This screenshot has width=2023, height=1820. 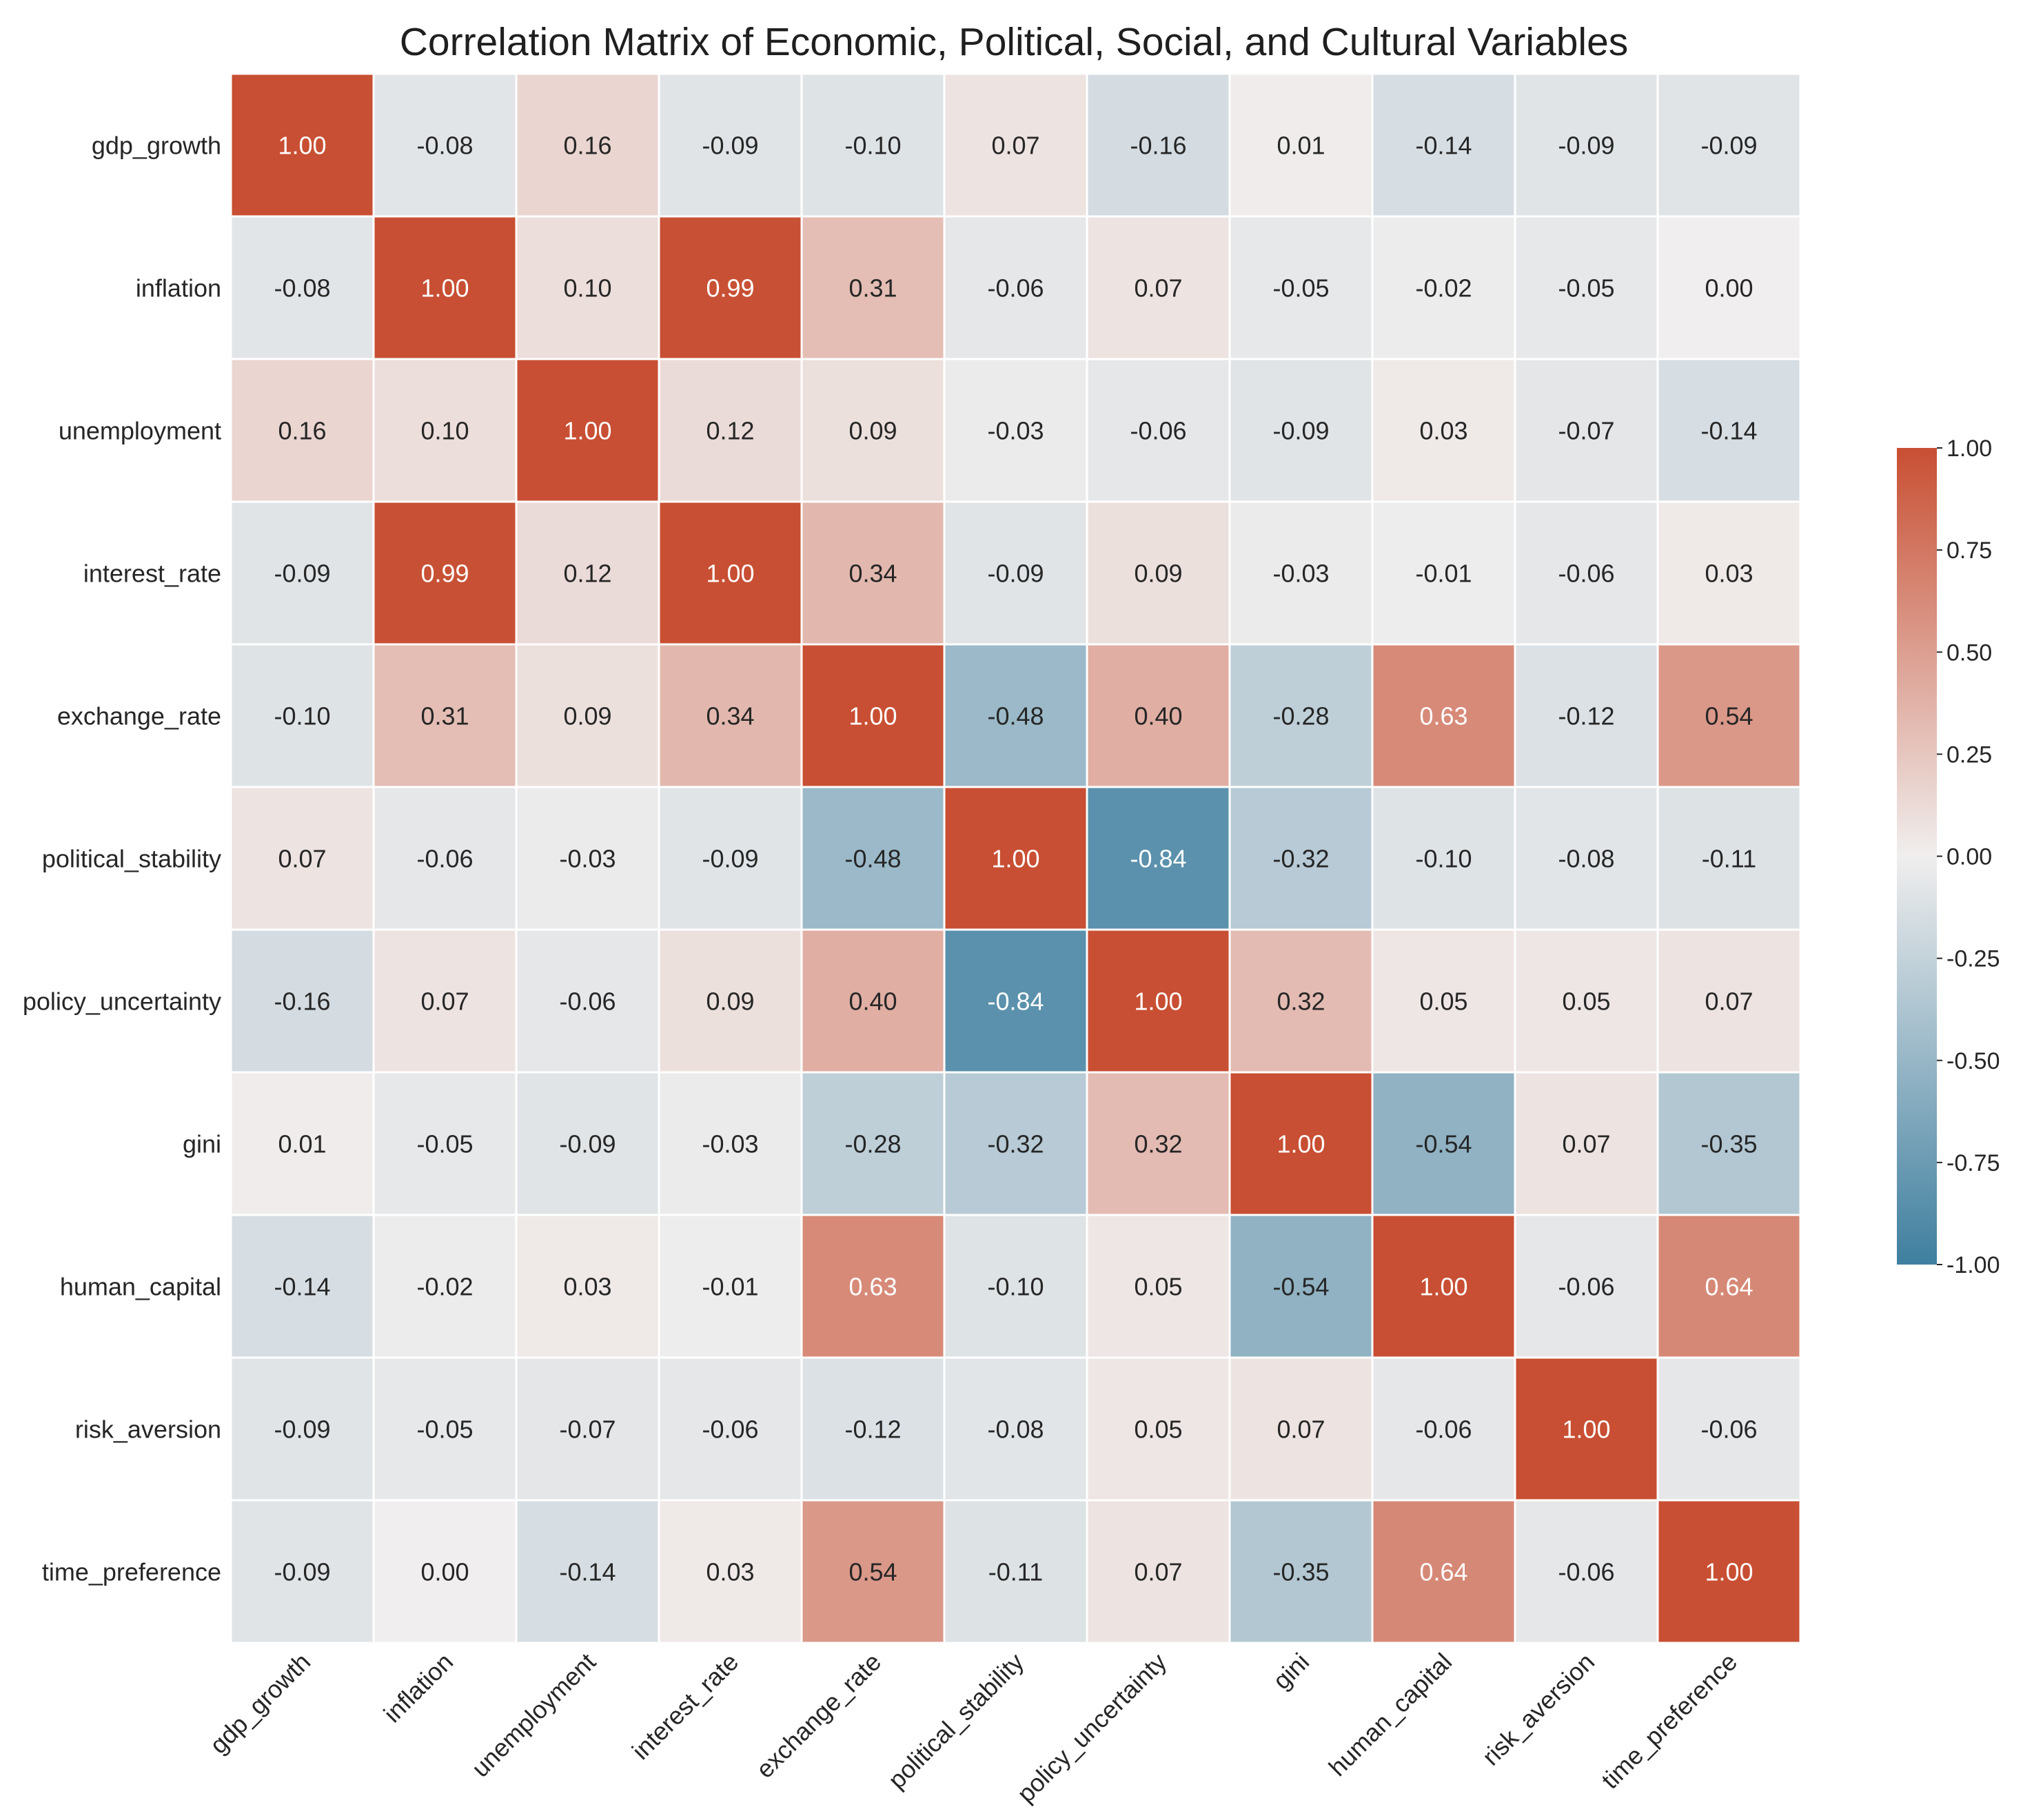 What do you see at coordinates (685, 1706) in the screenshot?
I see `column-label: interest_rate` at bounding box center [685, 1706].